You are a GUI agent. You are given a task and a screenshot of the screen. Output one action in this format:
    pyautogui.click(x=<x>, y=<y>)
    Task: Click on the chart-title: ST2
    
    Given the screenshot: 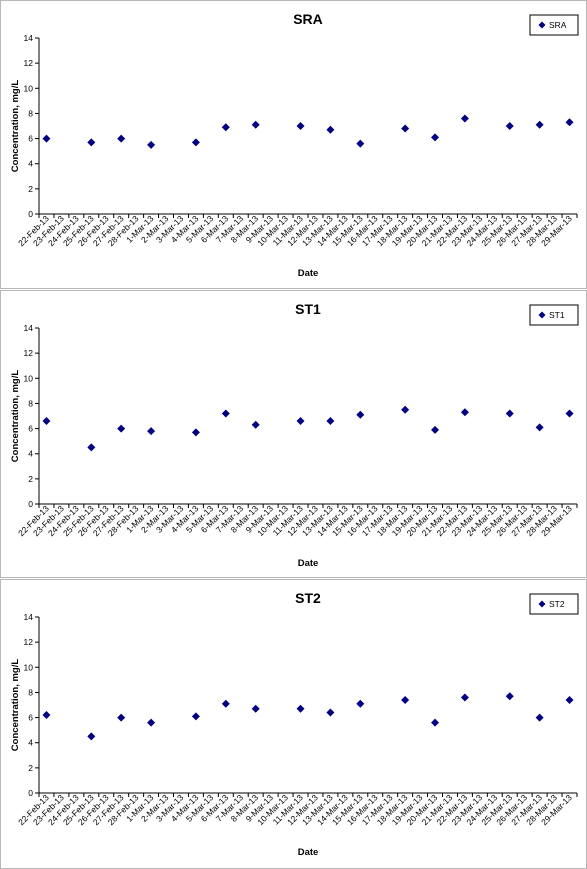 What is the action you would take?
    pyautogui.click(x=308, y=598)
    